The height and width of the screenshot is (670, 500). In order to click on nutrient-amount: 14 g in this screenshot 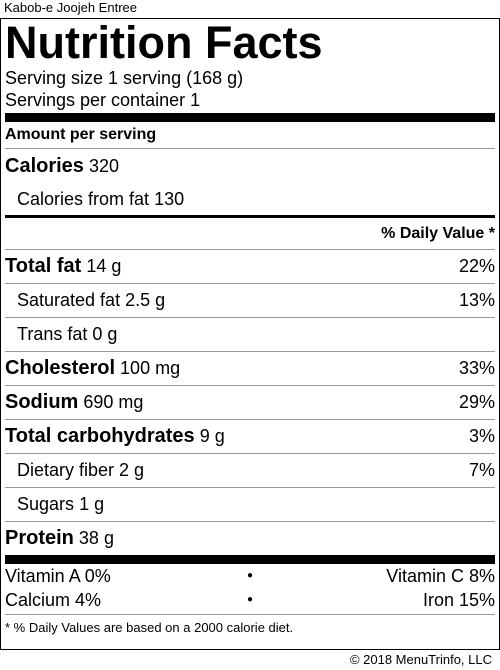, I will do `click(104, 266)`.